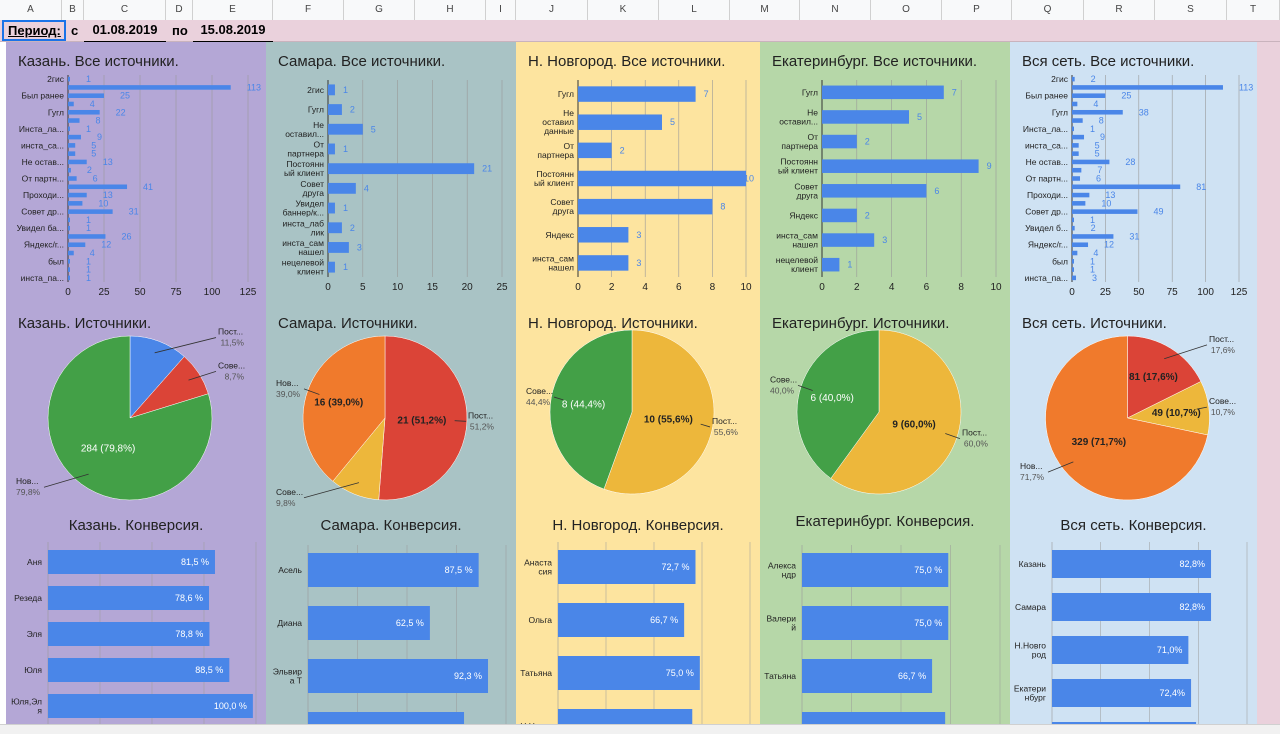 The height and width of the screenshot is (734, 1280). Describe the element at coordinates (1119, 10) in the screenshot. I see `column-header-r: R` at that location.